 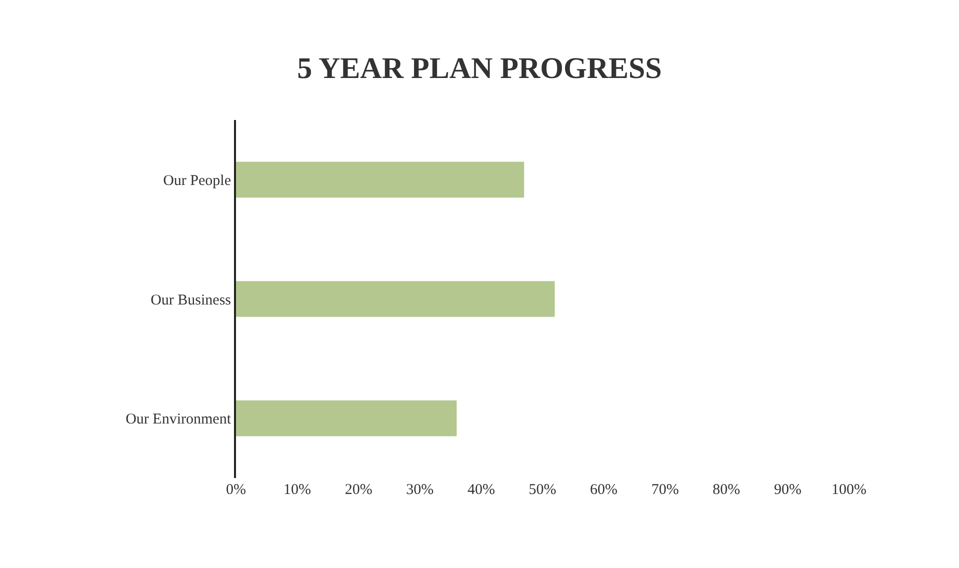 What do you see at coordinates (726, 490) in the screenshot?
I see `x-tick-label: 80%` at bounding box center [726, 490].